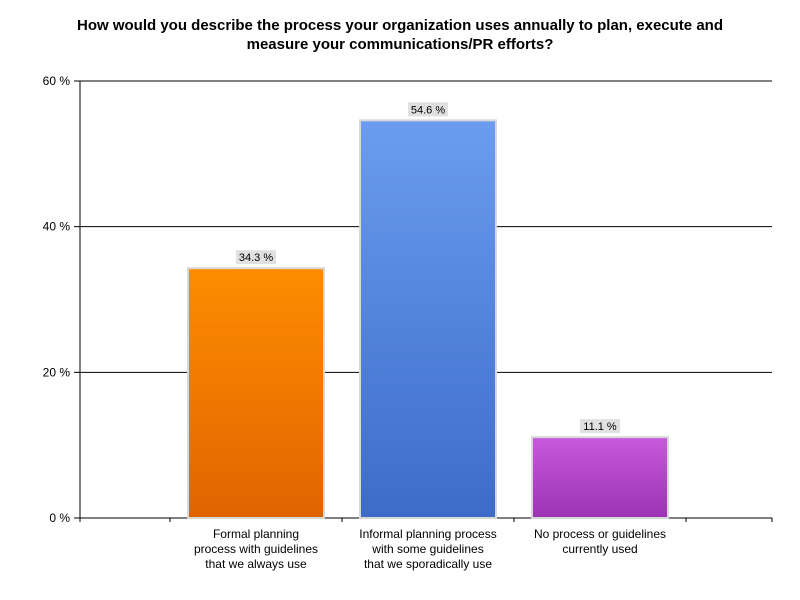 This screenshot has width=800, height=600. I want to click on data-label: 11.1 %, so click(600, 427).